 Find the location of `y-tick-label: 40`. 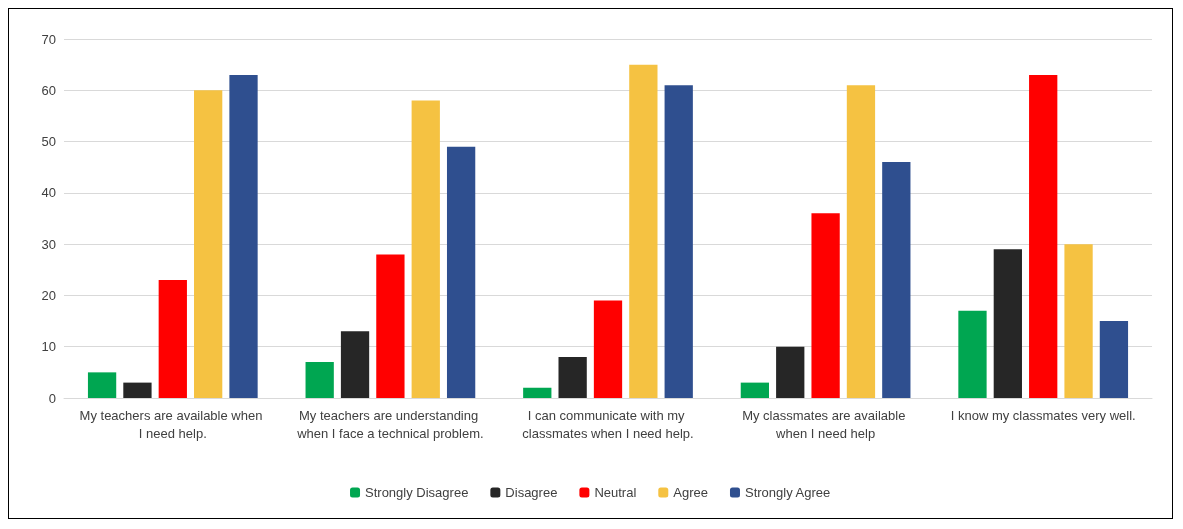

y-tick-label: 40 is located at coordinates (48, 193).